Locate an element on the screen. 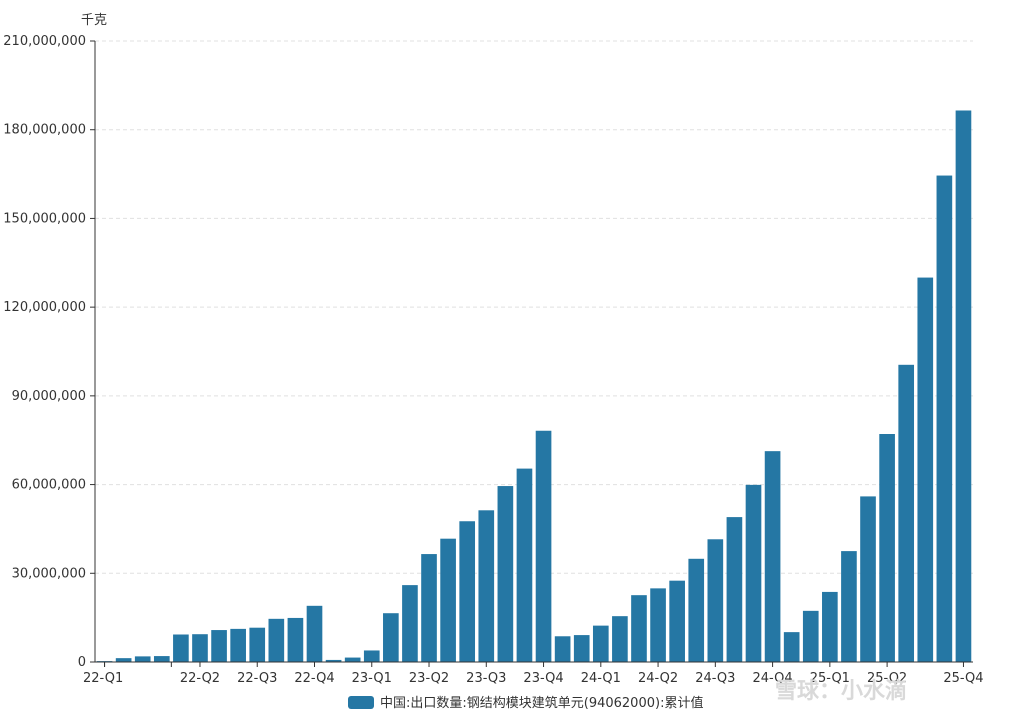 Image resolution: width=1012 pixels, height=722 pixels. y-tick-label: 210,000,000 is located at coordinates (44, 41).